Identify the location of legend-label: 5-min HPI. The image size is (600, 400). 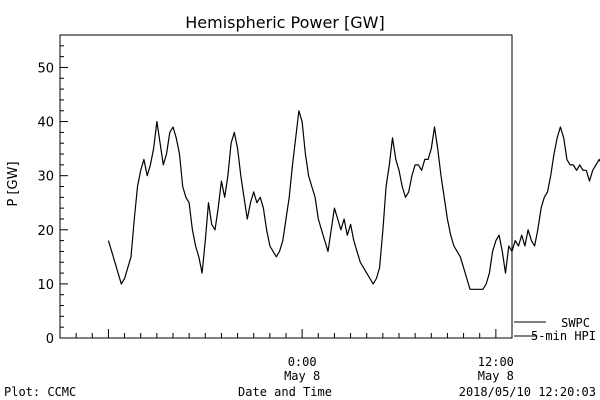
(563, 336).